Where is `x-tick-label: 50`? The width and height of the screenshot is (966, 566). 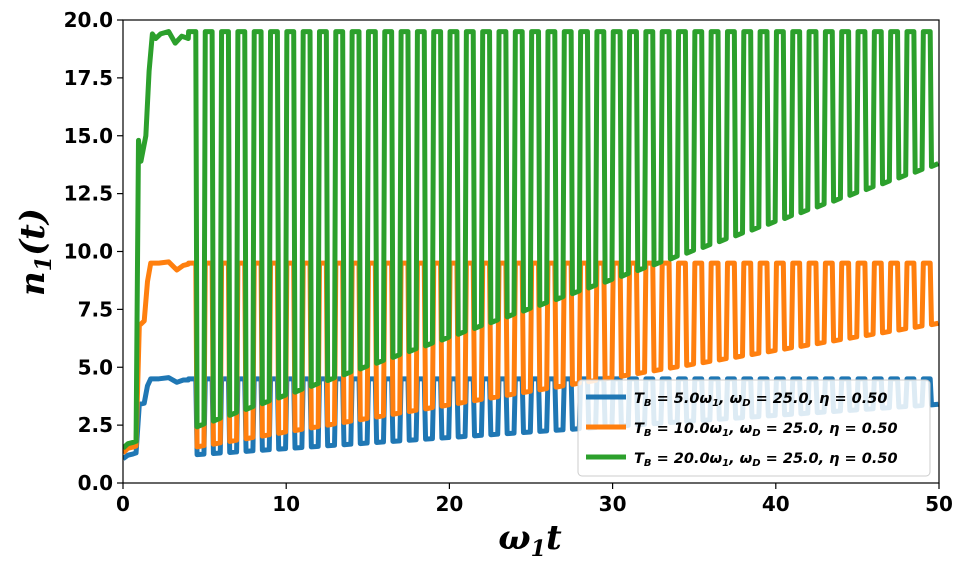 x-tick-label: 50 is located at coordinates (939, 504).